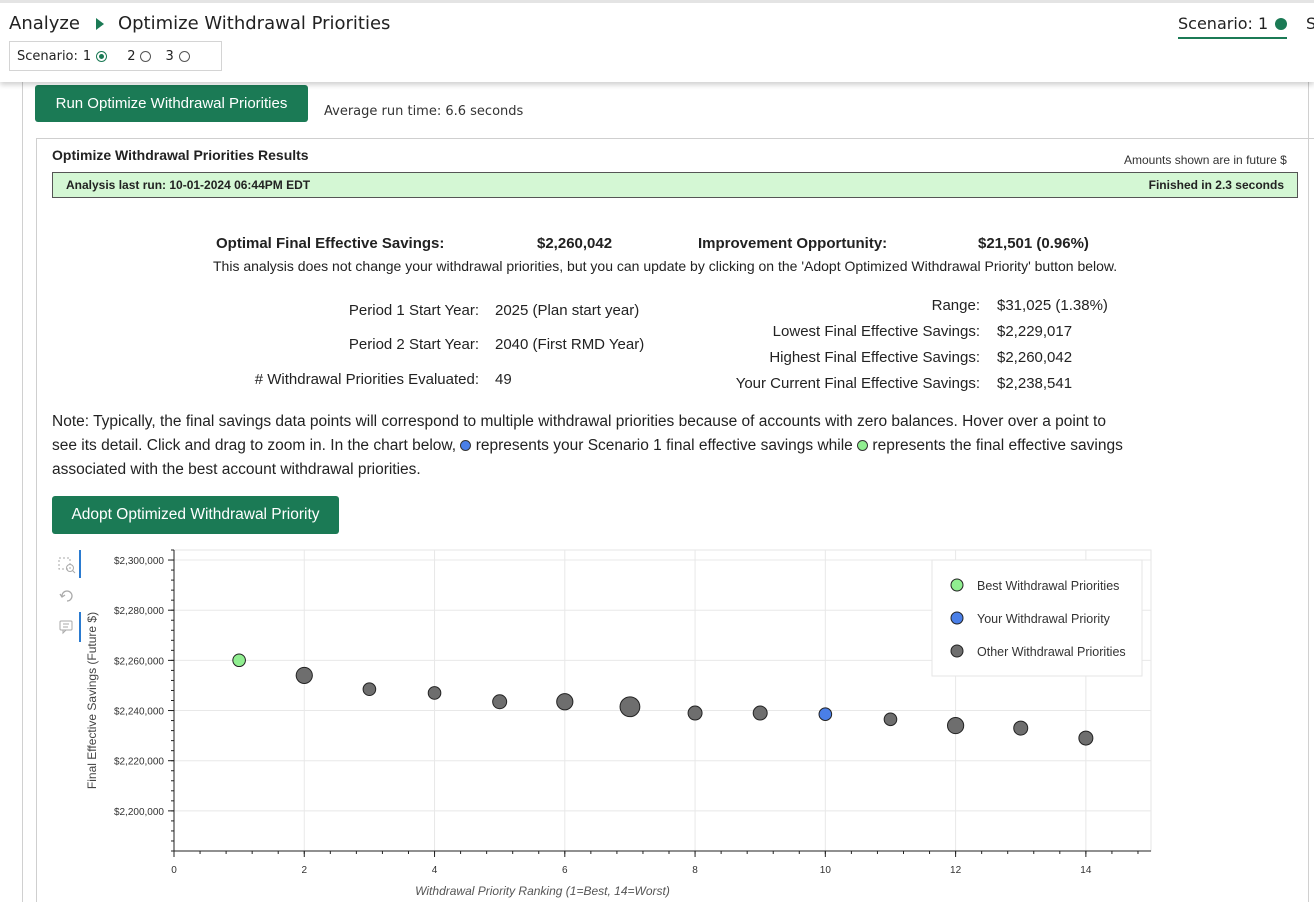 The height and width of the screenshot is (902, 1314). I want to click on lowest-value: $2,229,017, so click(1035, 331).